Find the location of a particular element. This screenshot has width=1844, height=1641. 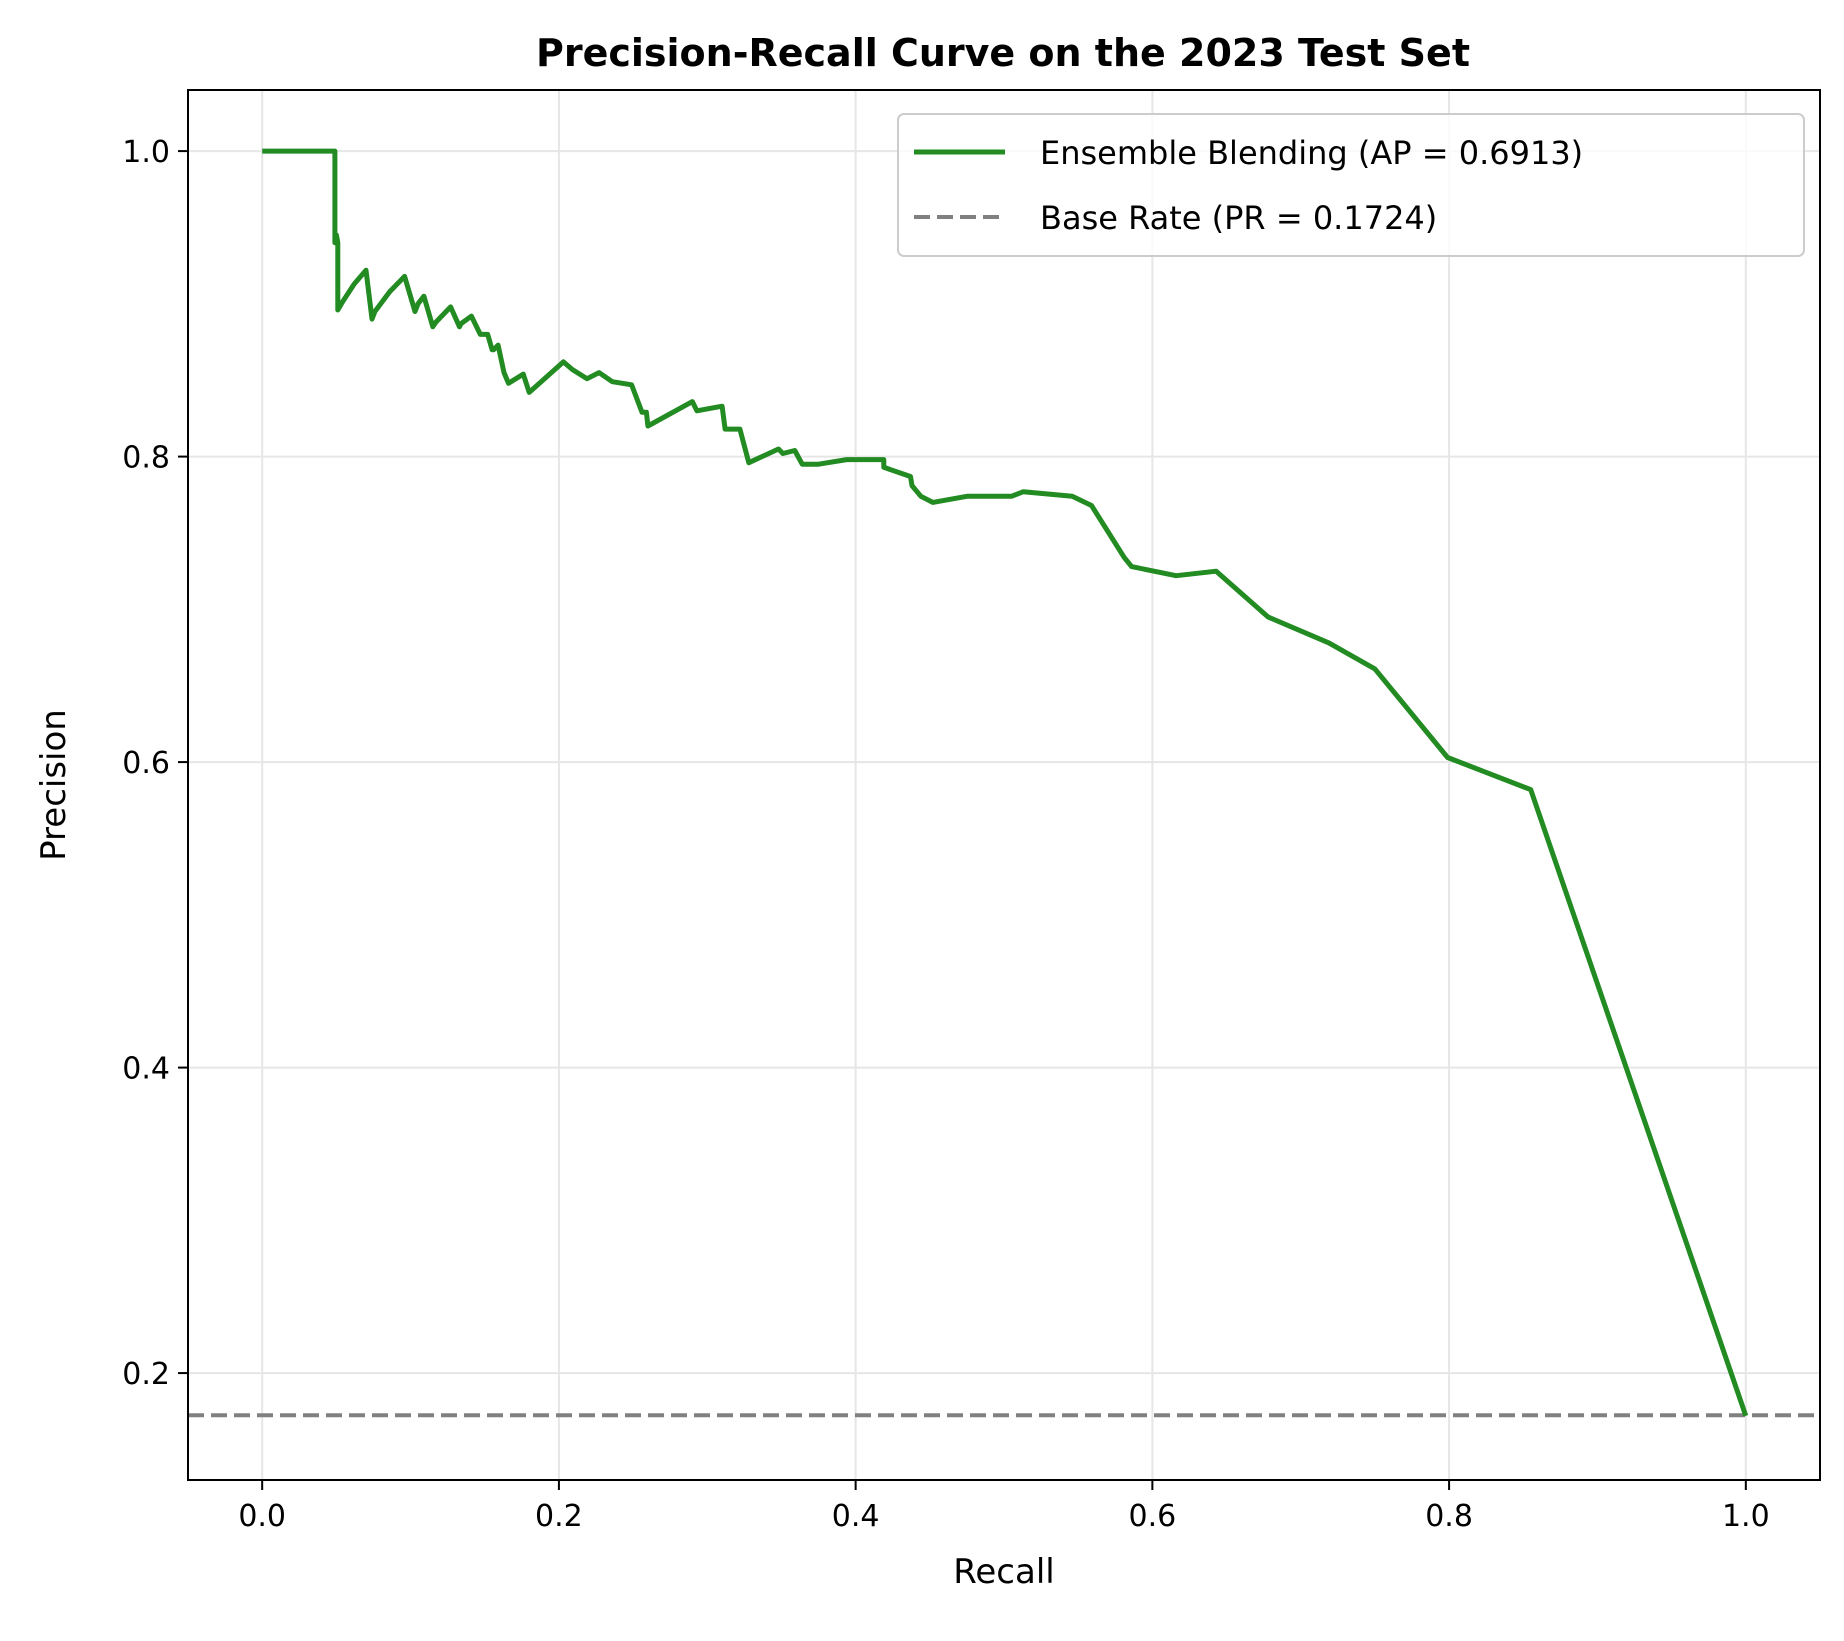

y-tick-label-0: 0.2 is located at coordinates (146, 1374).